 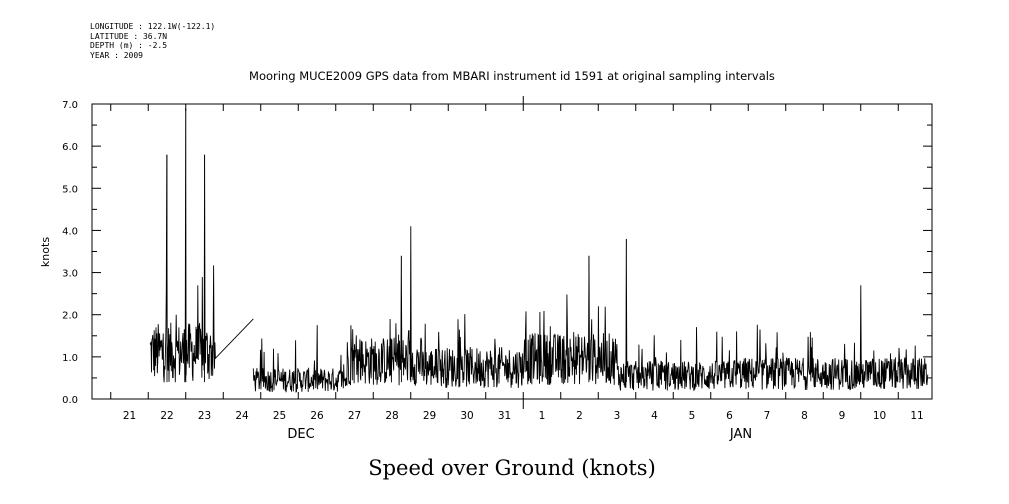 I want to click on y-tick-label: 2.0, so click(x=70, y=316).